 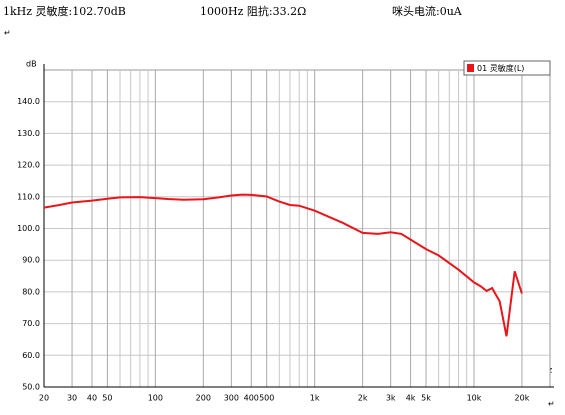 What do you see at coordinates (411, 398) in the screenshot?
I see `x-tick-label: 4k` at bounding box center [411, 398].